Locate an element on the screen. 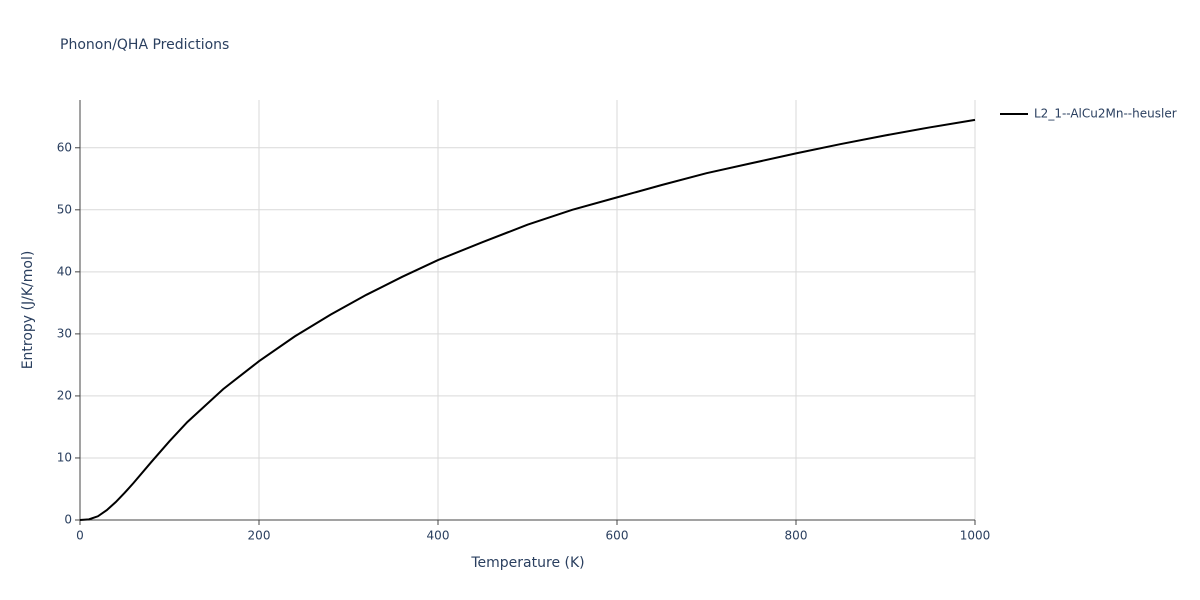  x-tick-label: 200 is located at coordinates (259, 536).